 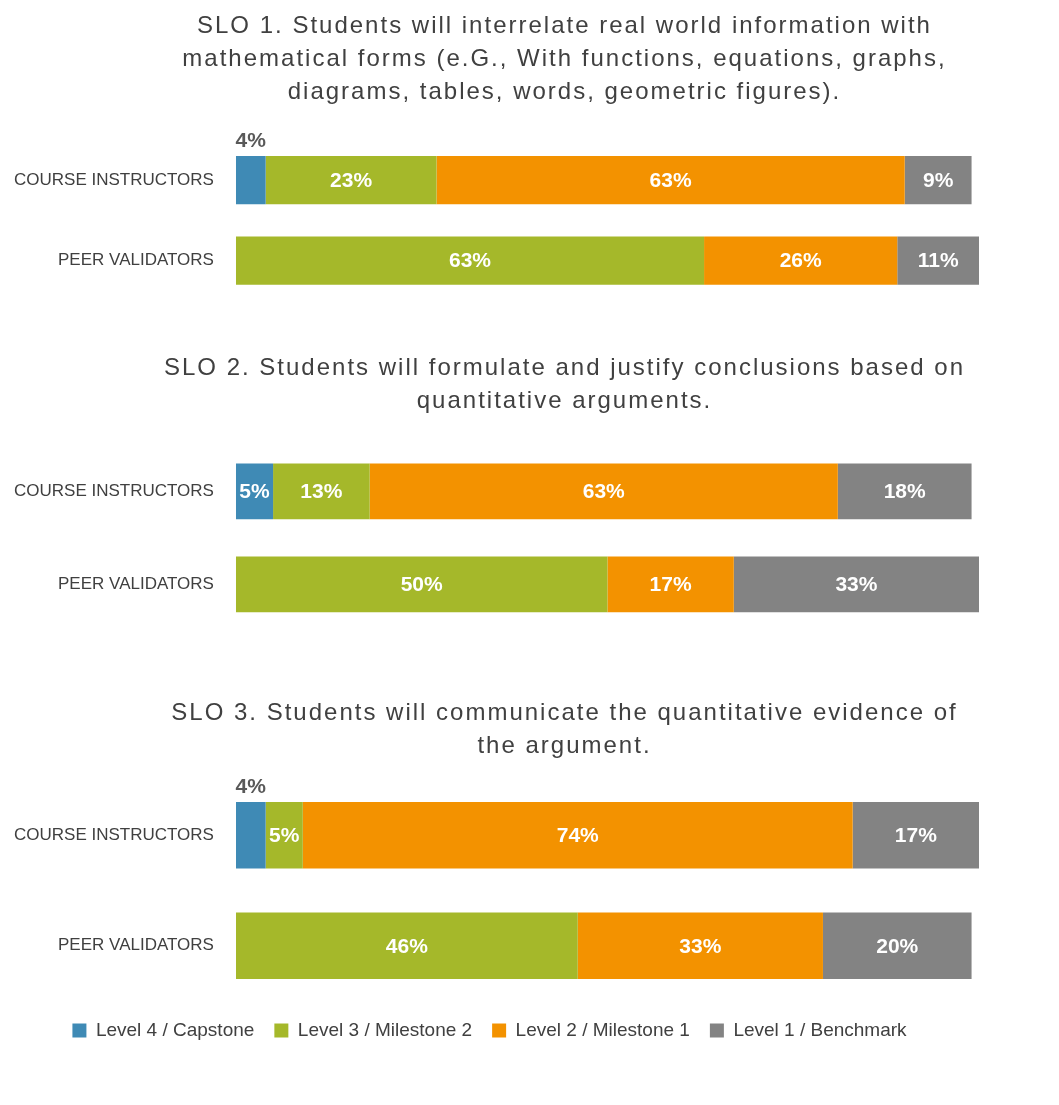 I want to click on legend-label: Level 3 / Milestone 2, so click(x=385, y=1029).